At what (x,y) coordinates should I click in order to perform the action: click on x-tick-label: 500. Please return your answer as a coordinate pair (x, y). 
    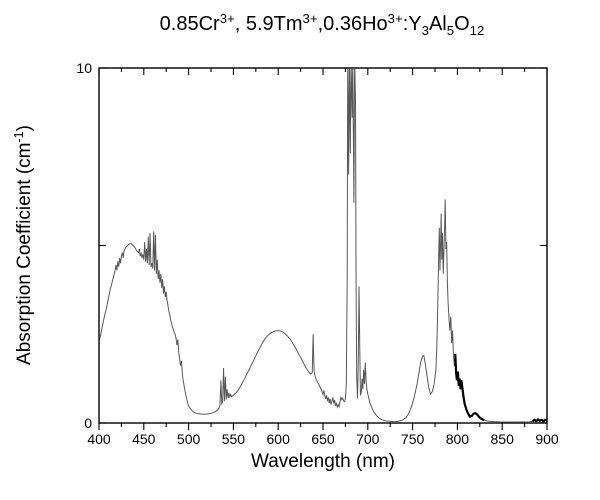
    Looking at the image, I should click on (189, 439).